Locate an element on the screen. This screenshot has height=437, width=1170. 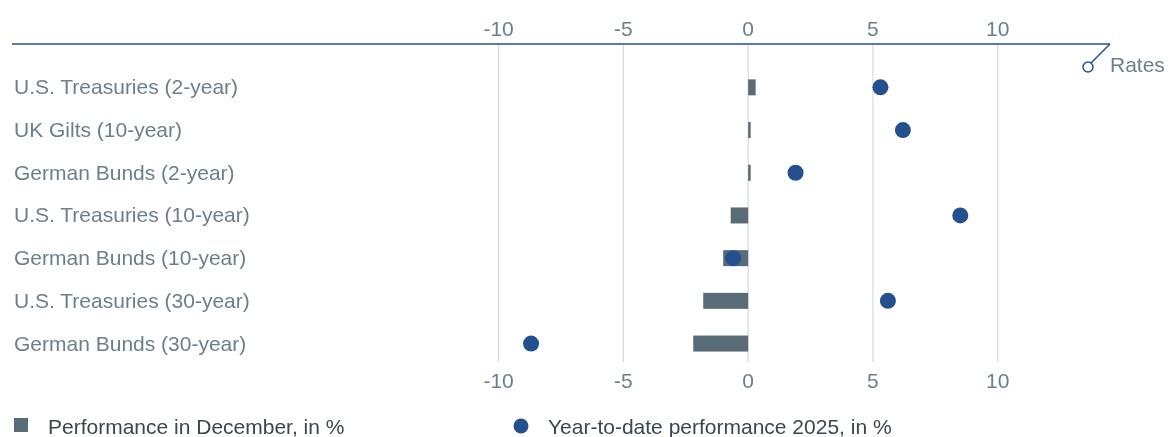
y-tick-label: UK Gilts (10-year) is located at coordinates (98, 130).